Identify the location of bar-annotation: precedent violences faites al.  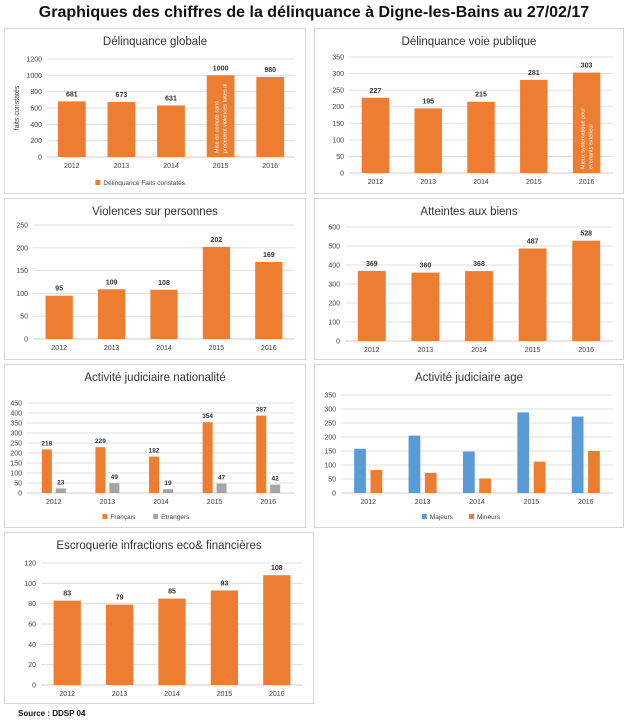
(226, 118).